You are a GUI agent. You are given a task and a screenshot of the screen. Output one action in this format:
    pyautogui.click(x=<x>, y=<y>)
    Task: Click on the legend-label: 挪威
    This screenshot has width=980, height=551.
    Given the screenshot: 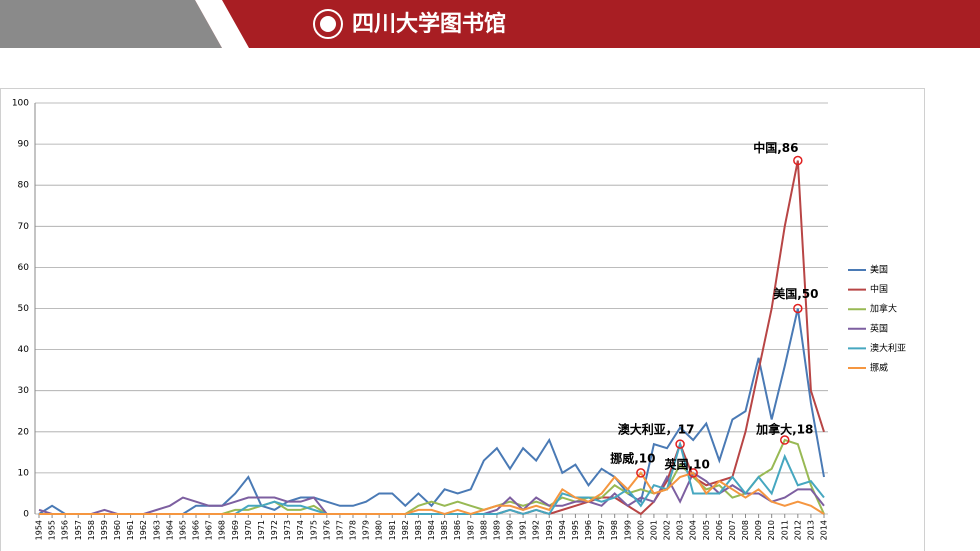 What is the action you would take?
    pyautogui.click(x=879, y=368)
    